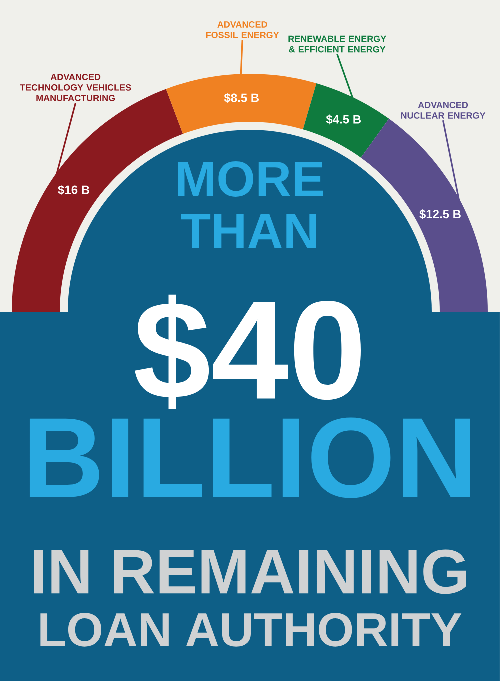 Image resolution: width=500 pixels, height=681 pixels. I want to click on text: BILLION, so click(250, 458).